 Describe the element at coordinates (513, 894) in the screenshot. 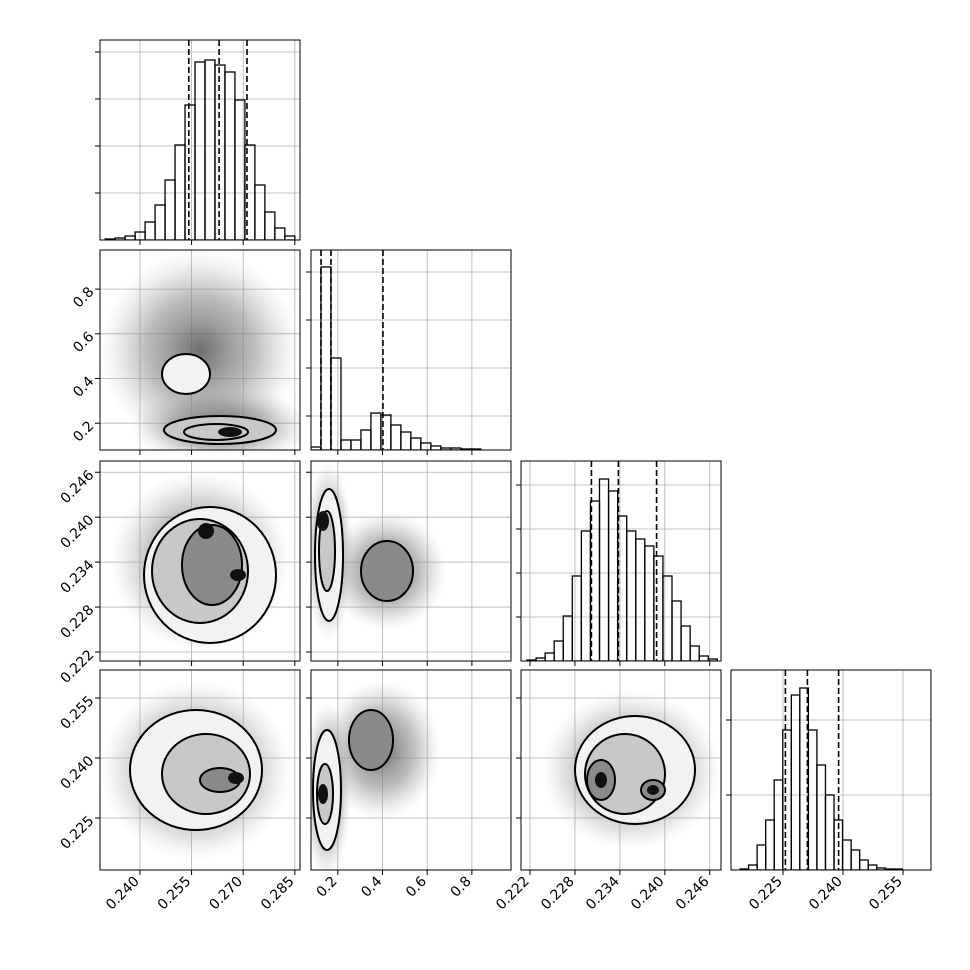

I see `x-tick-label: 0.222` at that location.